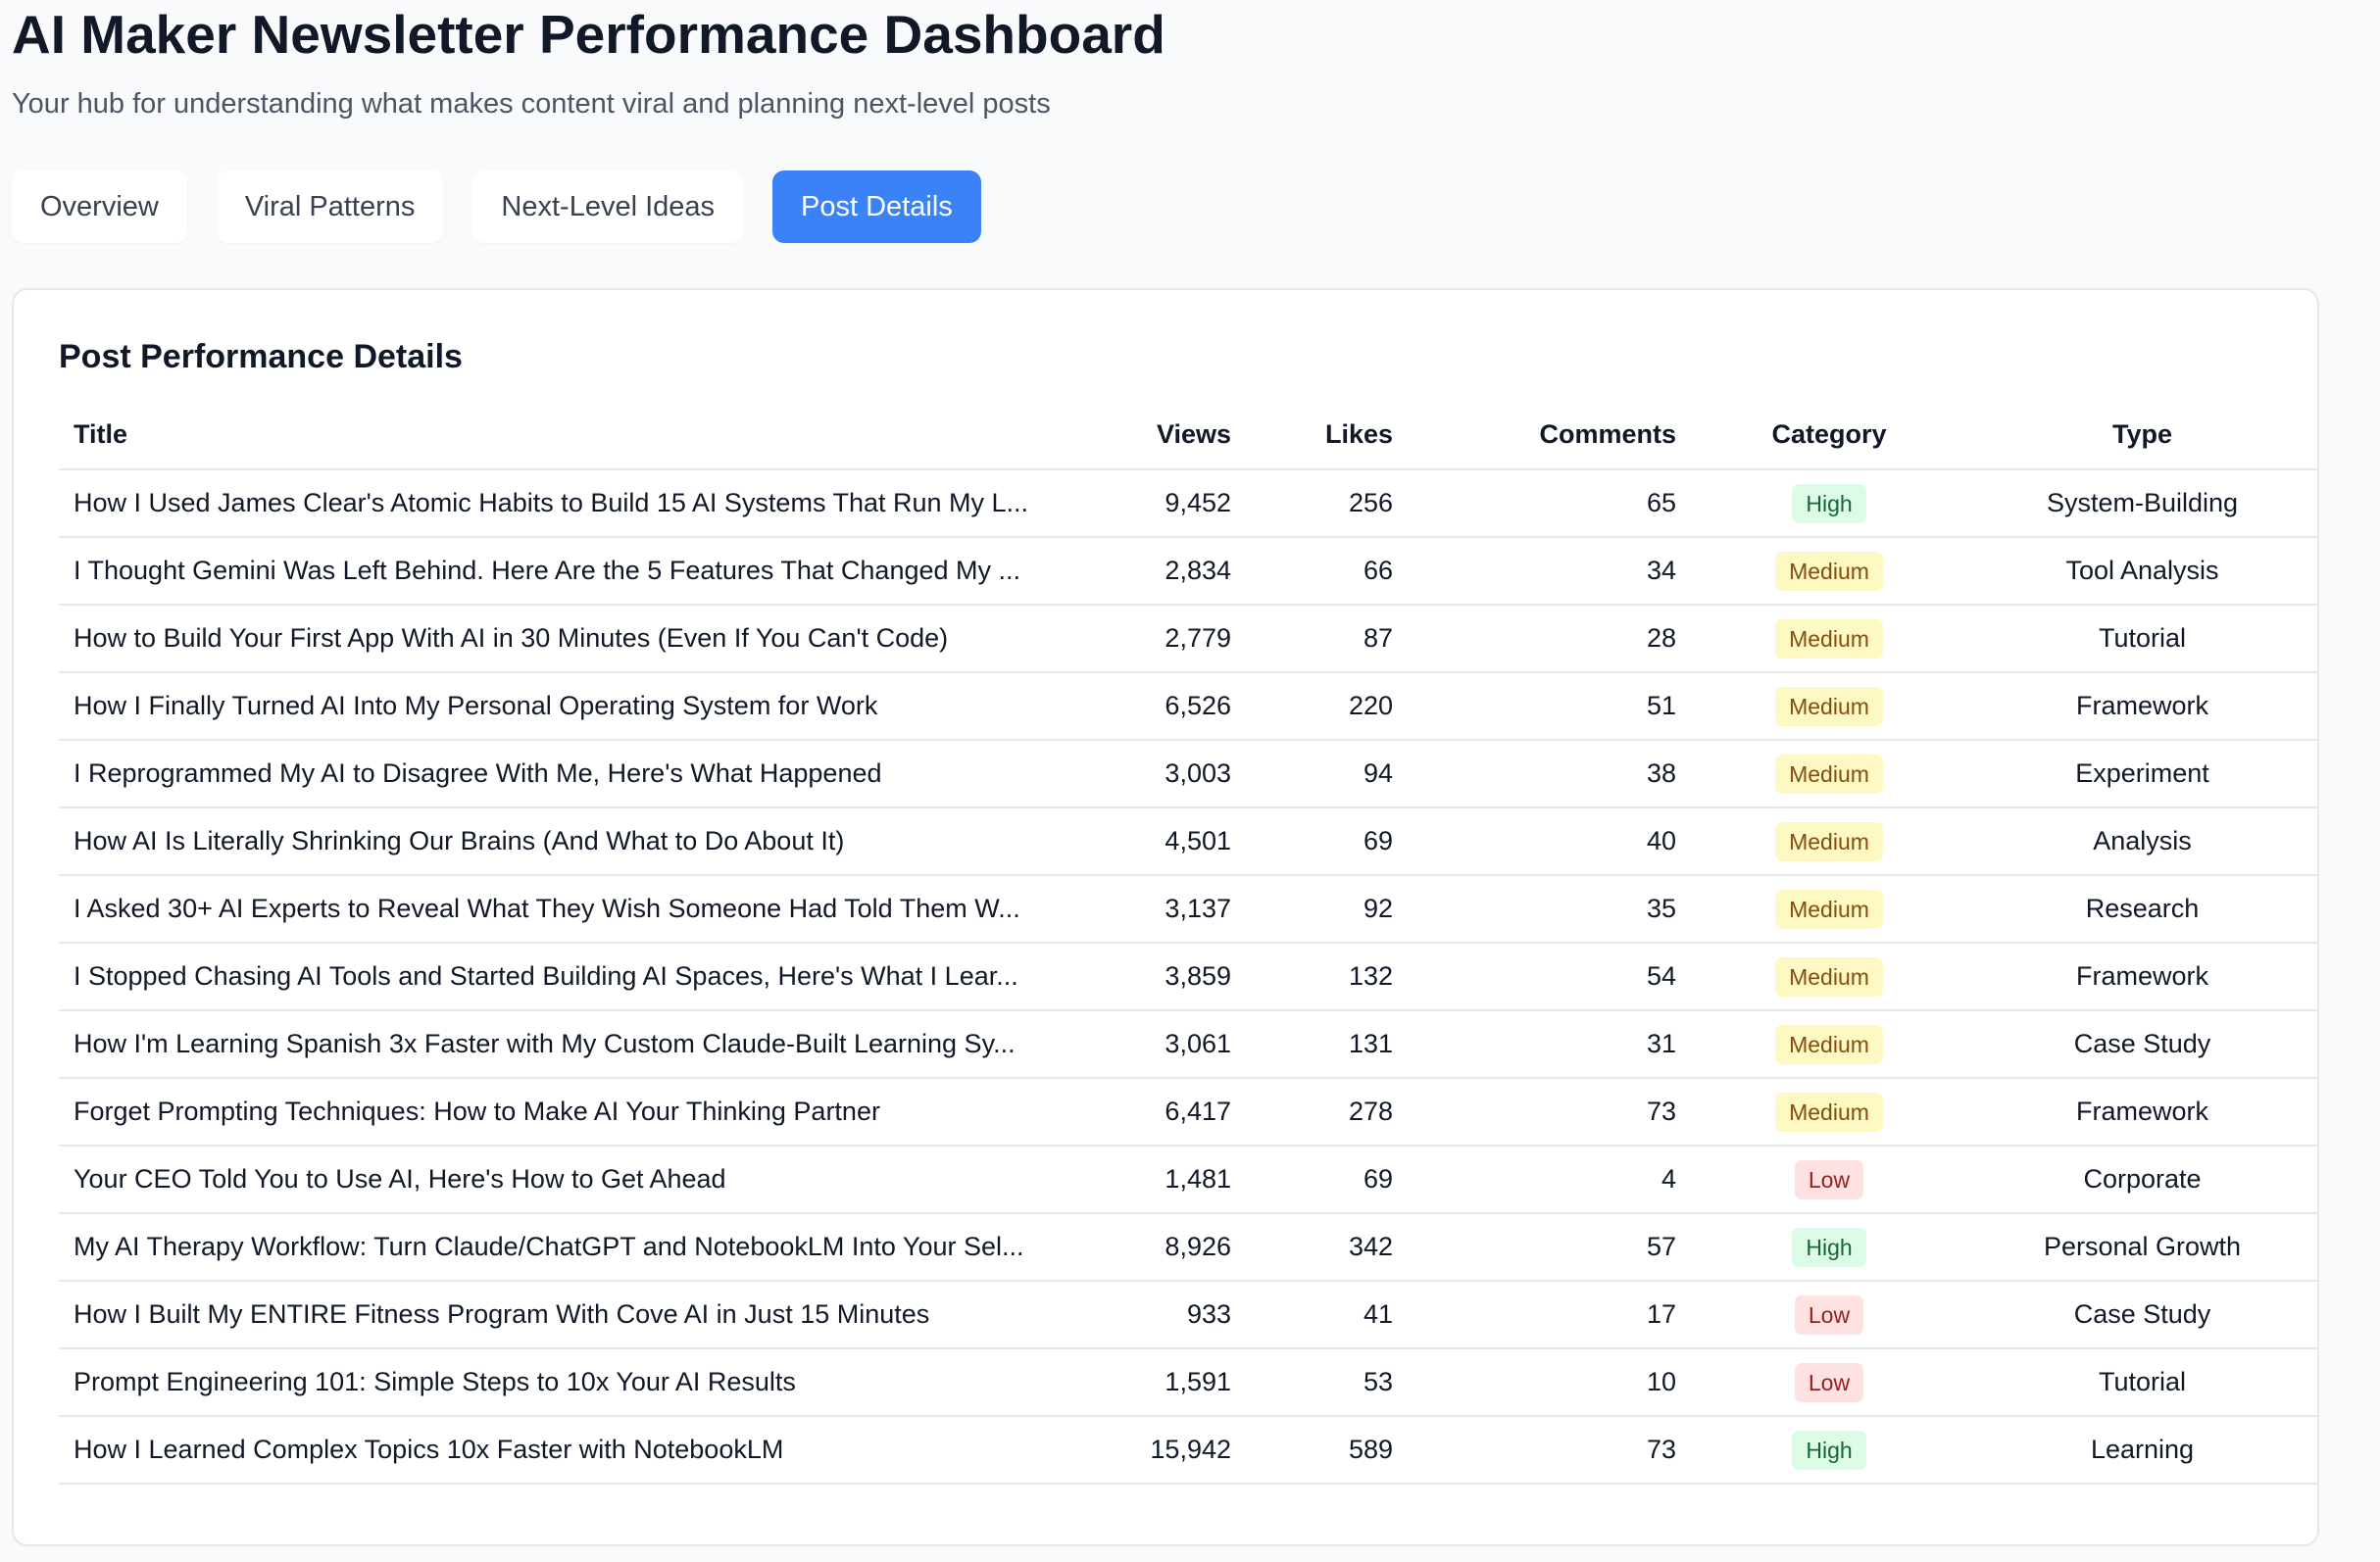 Image resolution: width=2380 pixels, height=1562 pixels. Describe the element at coordinates (1327, 774) in the screenshot. I see `post-likes-cell: 94` at that location.